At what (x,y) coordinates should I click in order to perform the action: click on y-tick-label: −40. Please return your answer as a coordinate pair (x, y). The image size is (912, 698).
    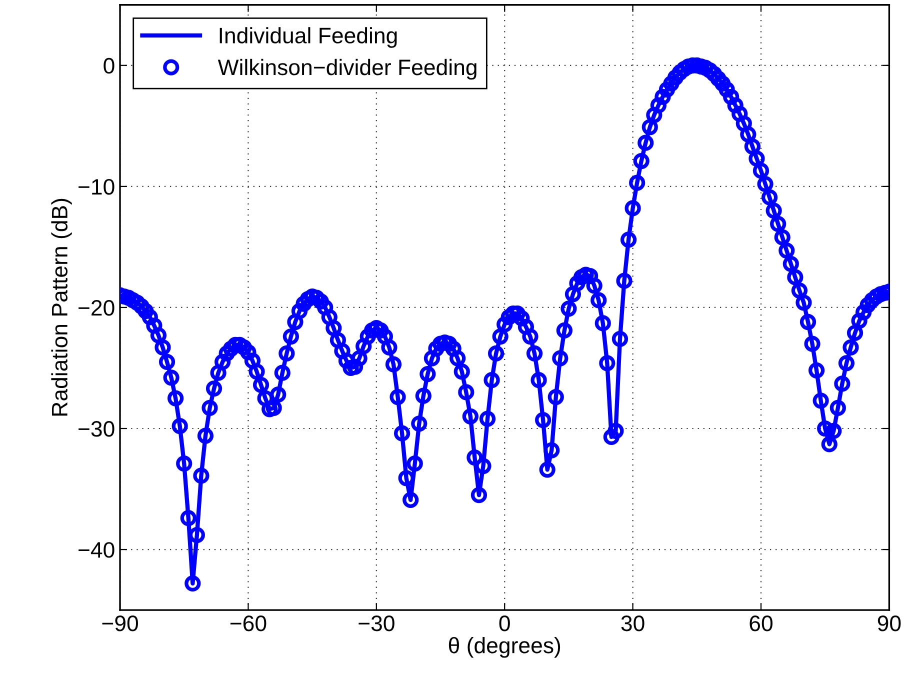
    Looking at the image, I should click on (96, 550).